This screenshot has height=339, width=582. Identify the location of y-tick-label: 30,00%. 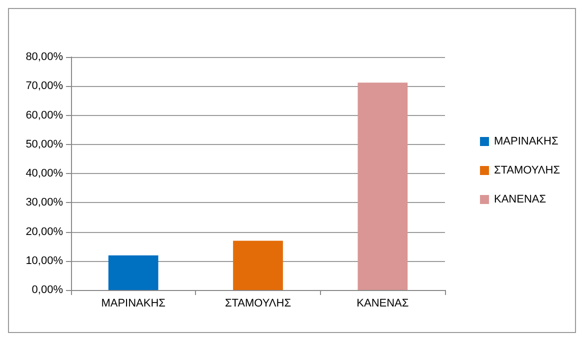
(45, 202).